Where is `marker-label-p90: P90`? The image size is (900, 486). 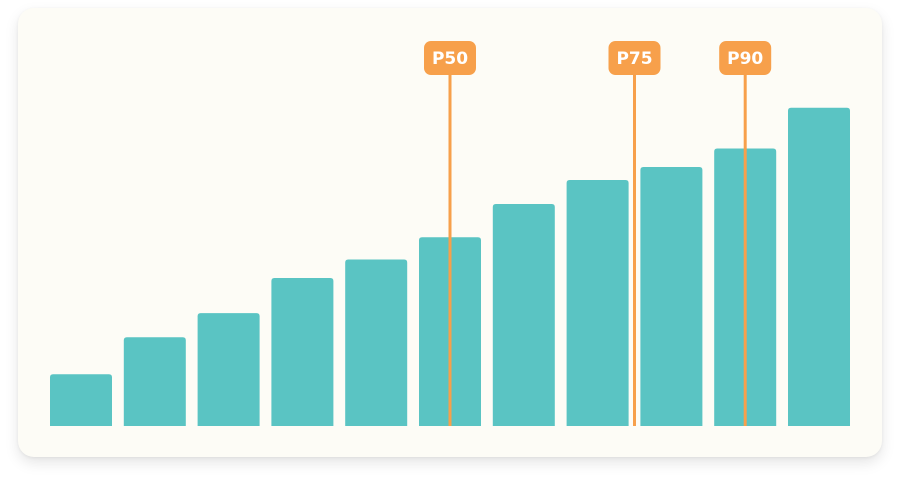 marker-label-p90: P90 is located at coordinates (745, 59).